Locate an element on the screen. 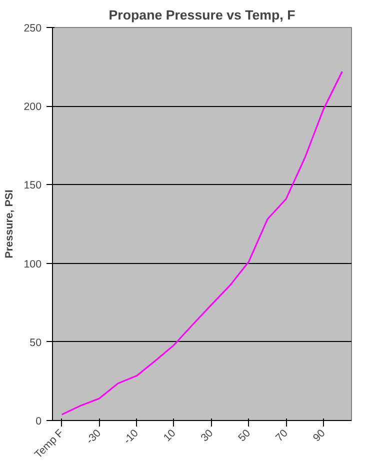  x-tick-label: -10 is located at coordinates (131, 437).